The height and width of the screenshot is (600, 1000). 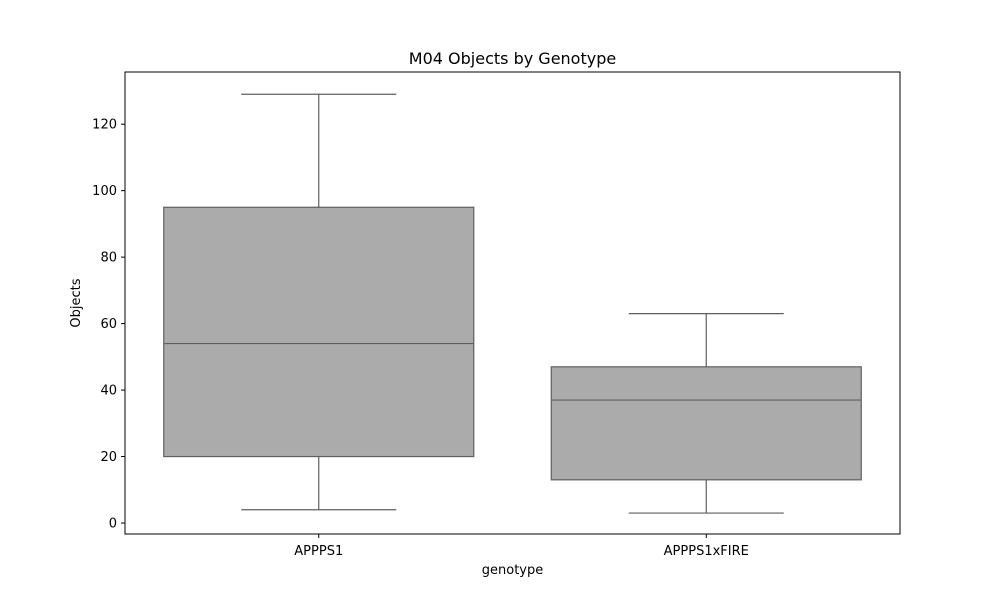 What do you see at coordinates (113, 524) in the screenshot?
I see `y-tick-label: 0` at bounding box center [113, 524].